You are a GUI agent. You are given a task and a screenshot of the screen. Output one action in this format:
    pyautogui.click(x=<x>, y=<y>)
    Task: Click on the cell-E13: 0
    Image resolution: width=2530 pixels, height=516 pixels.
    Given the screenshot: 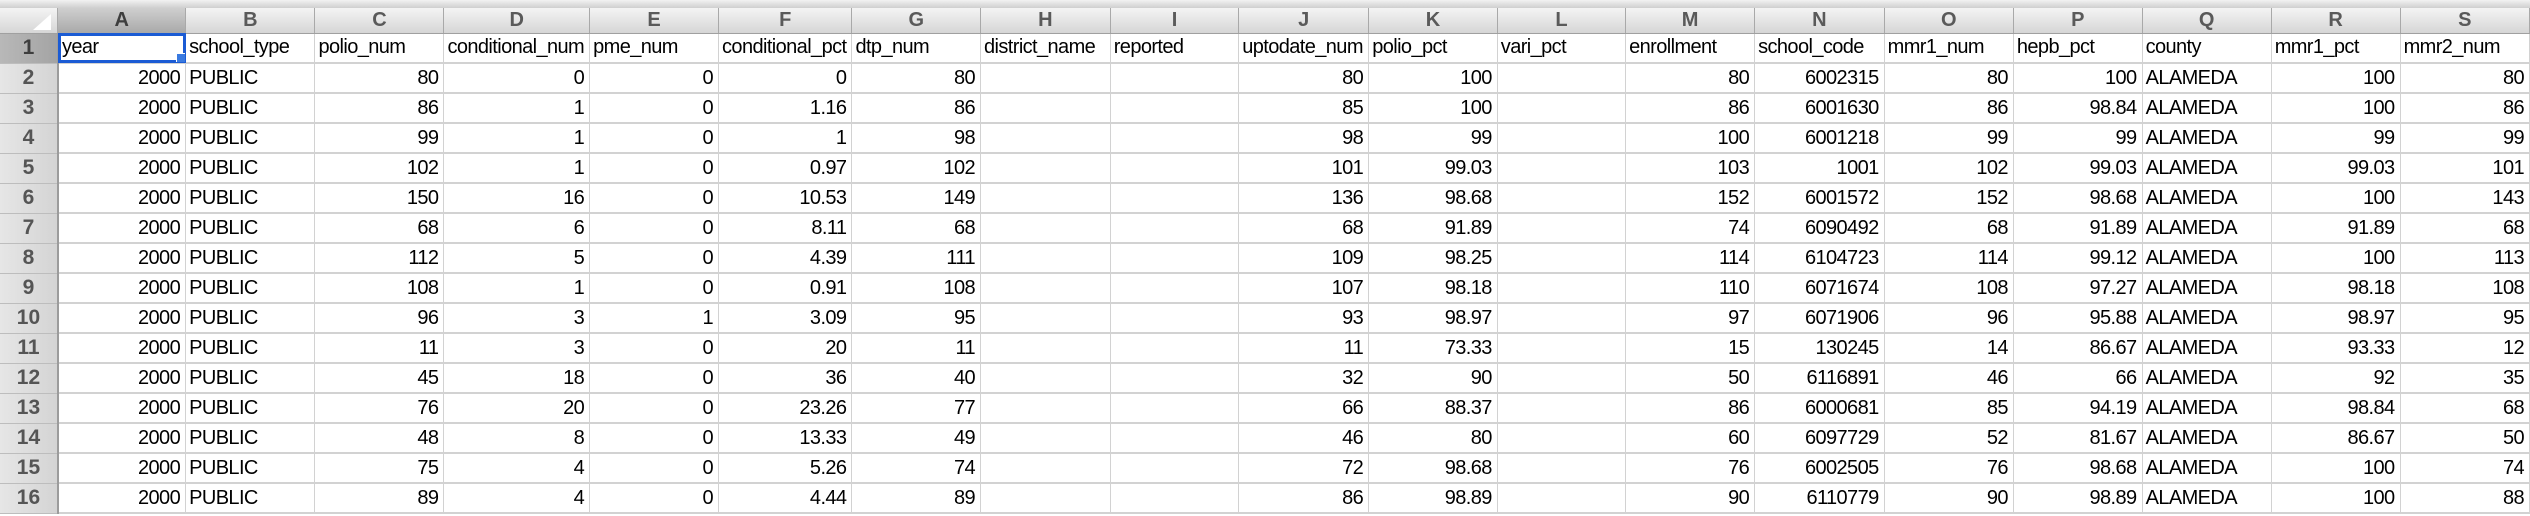 What is the action you would take?
    pyautogui.click(x=654, y=408)
    